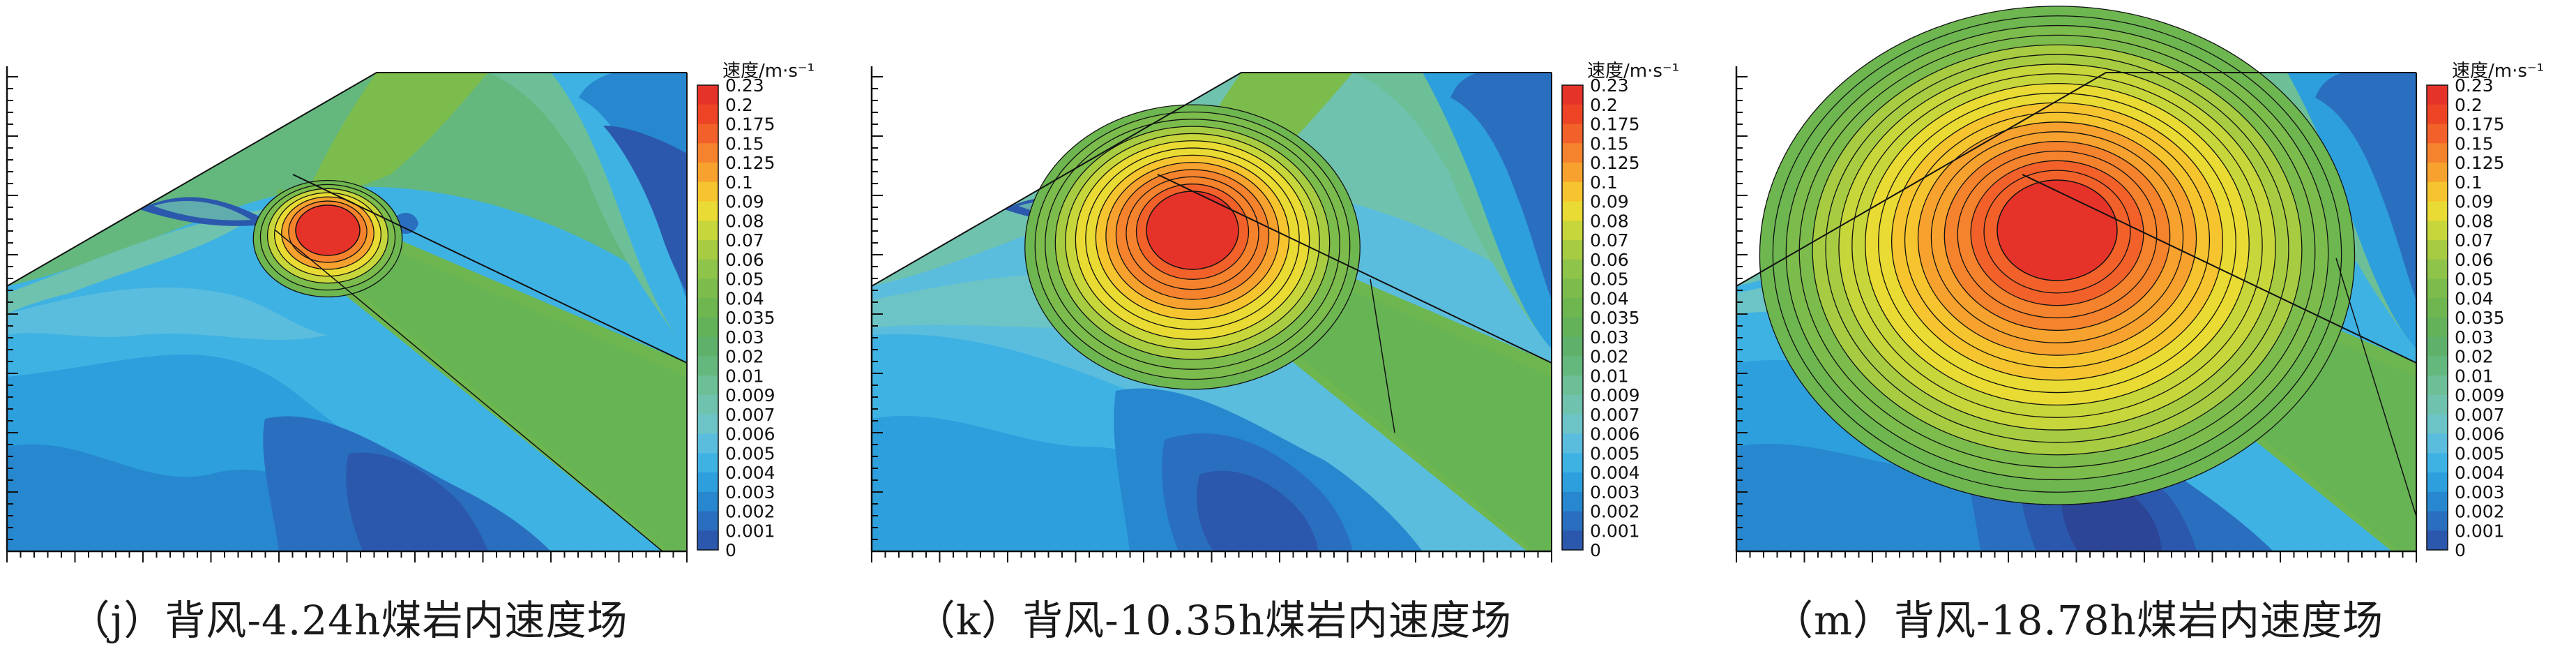 The width and height of the screenshot is (2576, 656). Describe the element at coordinates (744, 143) in the screenshot. I see `colorbar-level-label: 0.15` at that location.